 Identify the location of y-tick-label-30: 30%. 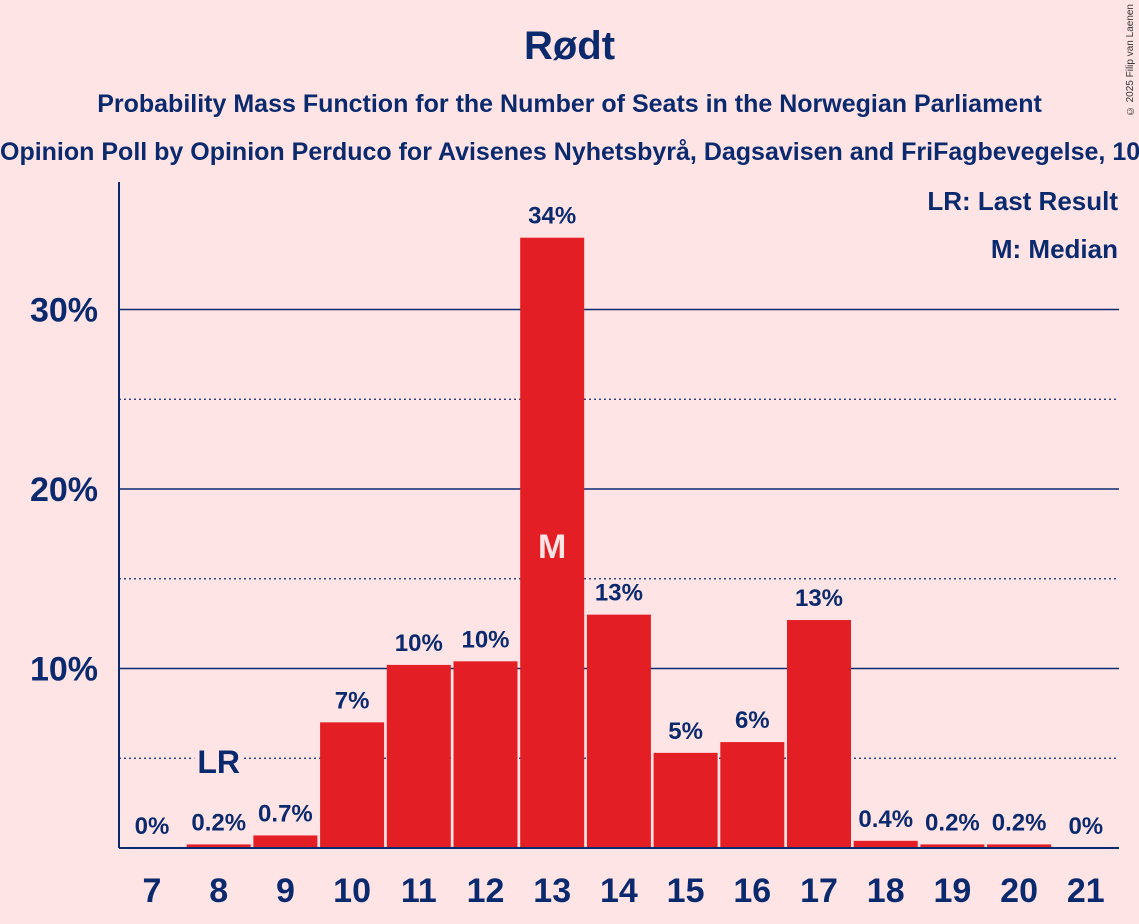
(64, 311).